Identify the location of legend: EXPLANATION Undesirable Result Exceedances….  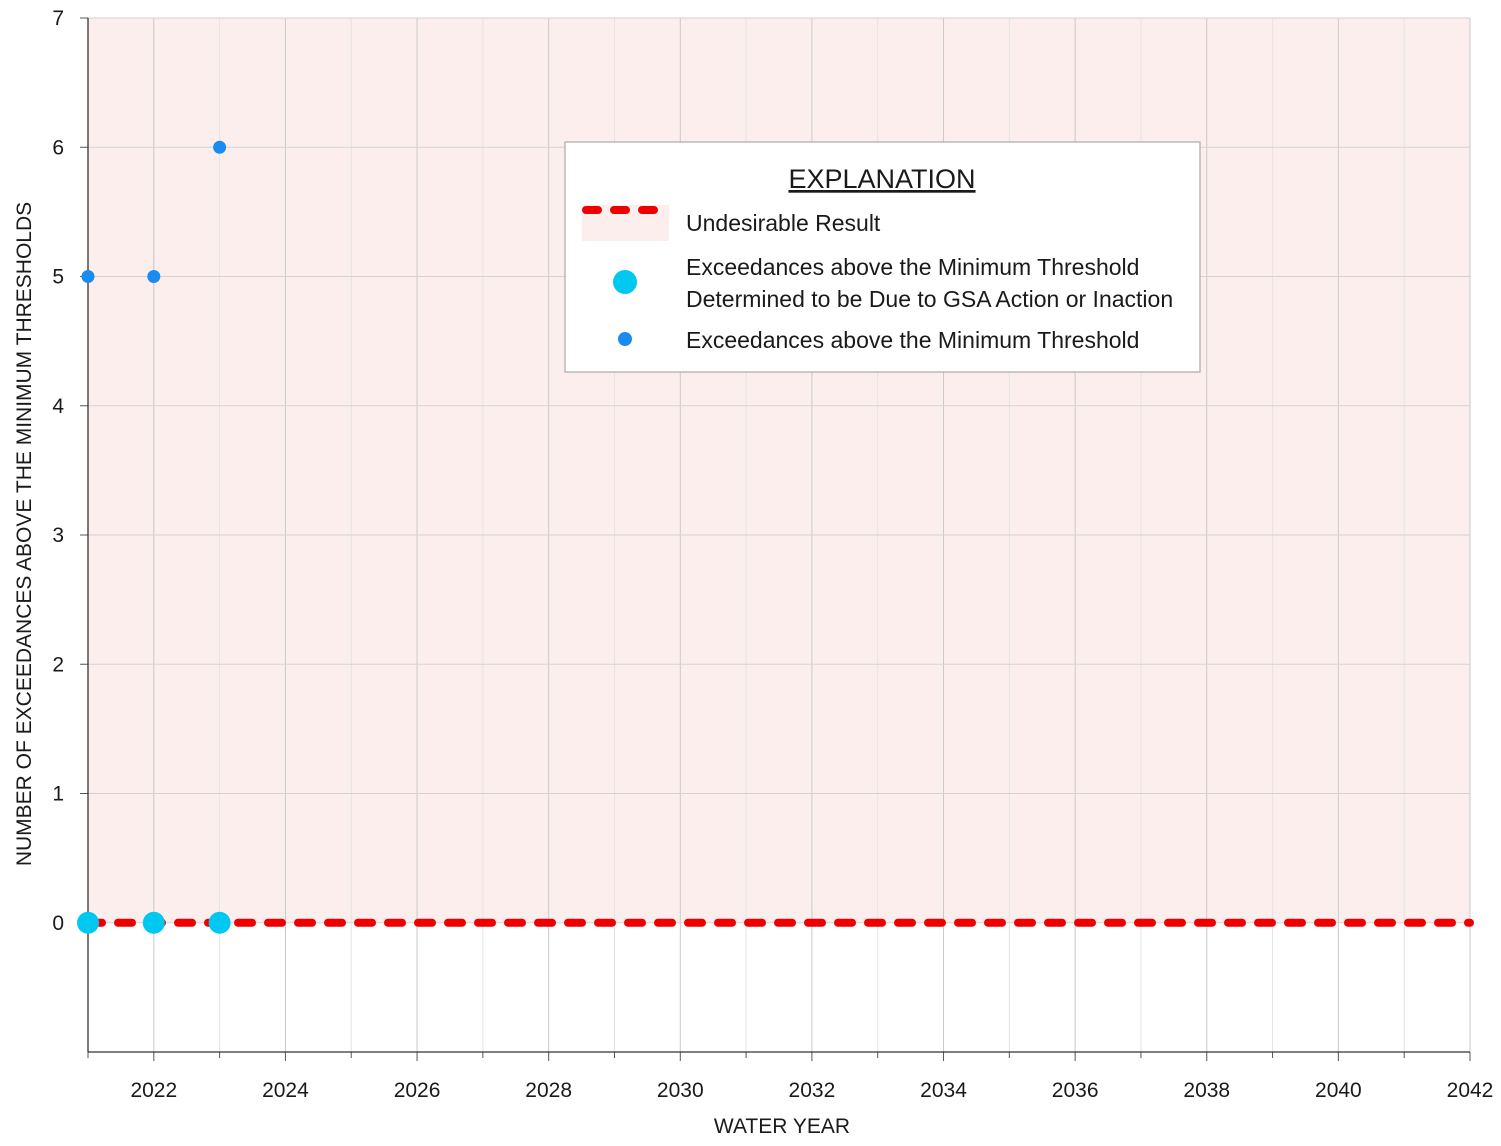
(882, 257).